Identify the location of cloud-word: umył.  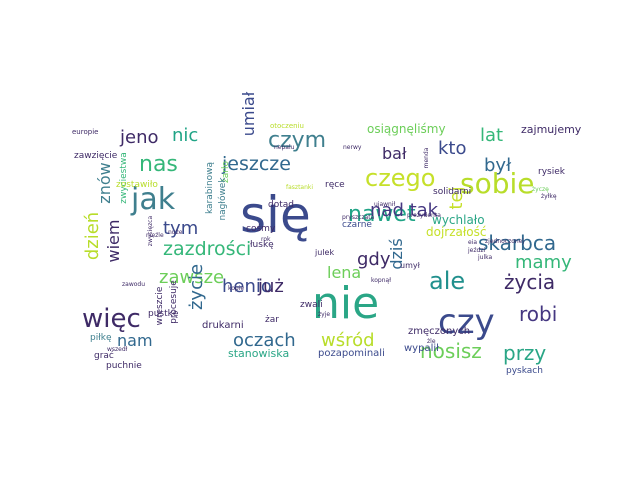
(410, 265).